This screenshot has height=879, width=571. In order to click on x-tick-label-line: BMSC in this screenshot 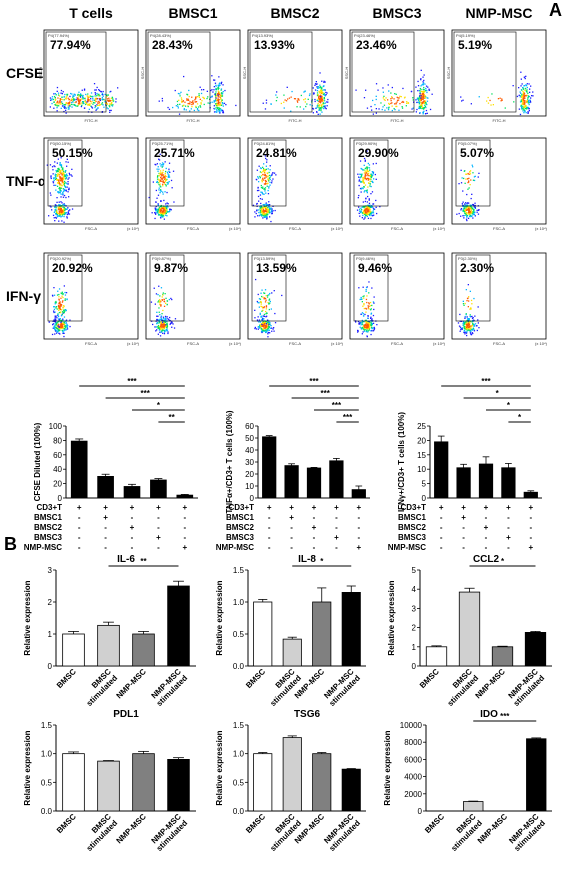, I will do `click(434, 823)`.